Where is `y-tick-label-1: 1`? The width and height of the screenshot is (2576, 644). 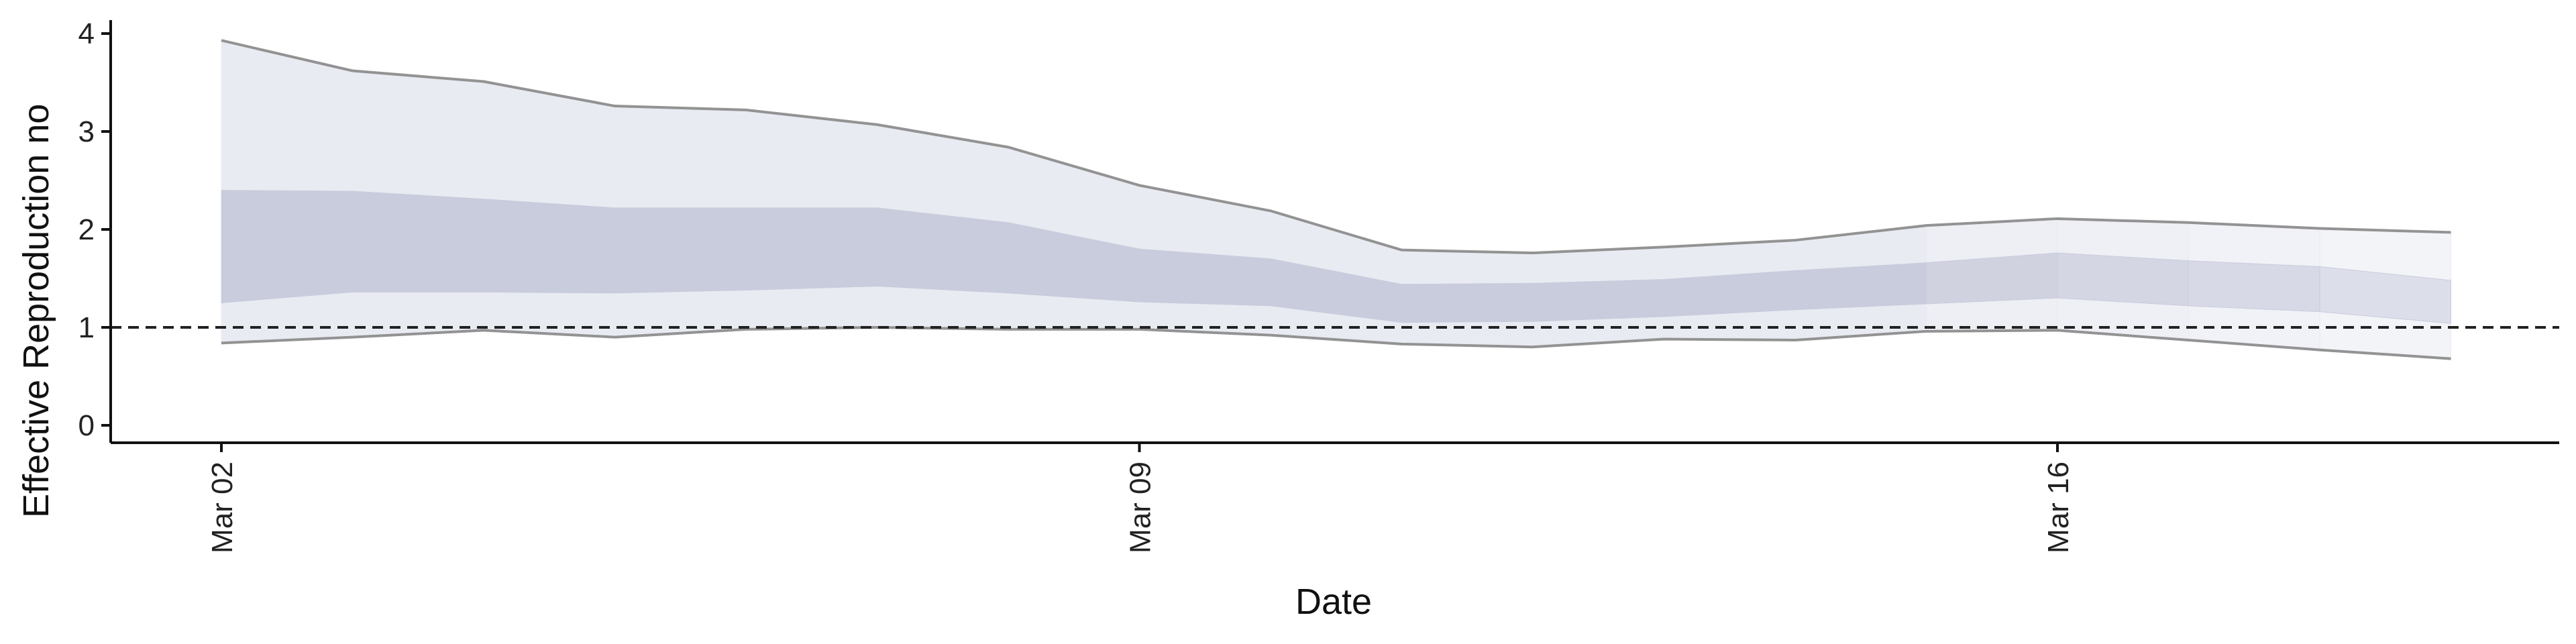
y-tick-label-1: 1 is located at coordinates (86, 327).